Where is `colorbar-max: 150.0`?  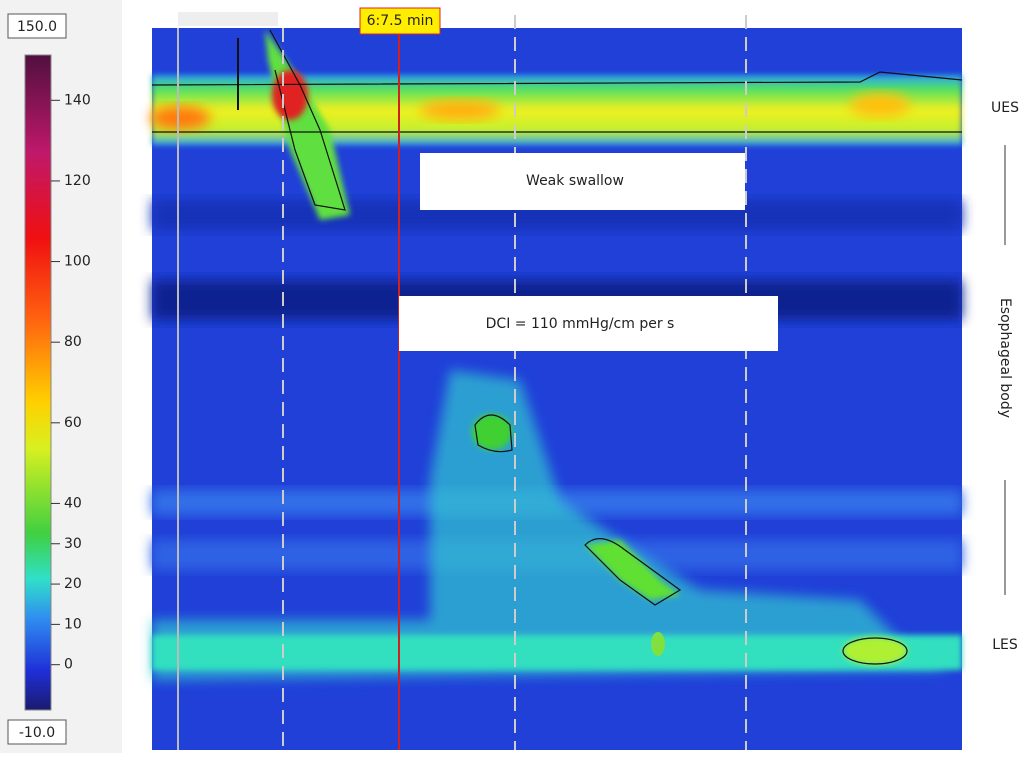 colorbar-max: 150.0 is located at coordinates (37, 27).